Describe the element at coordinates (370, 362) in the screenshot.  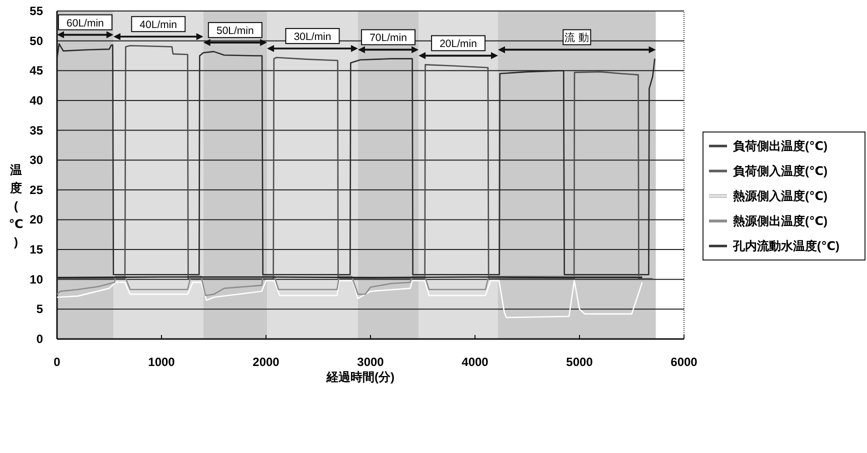
I see `x-tick-label: 3000` at that location.